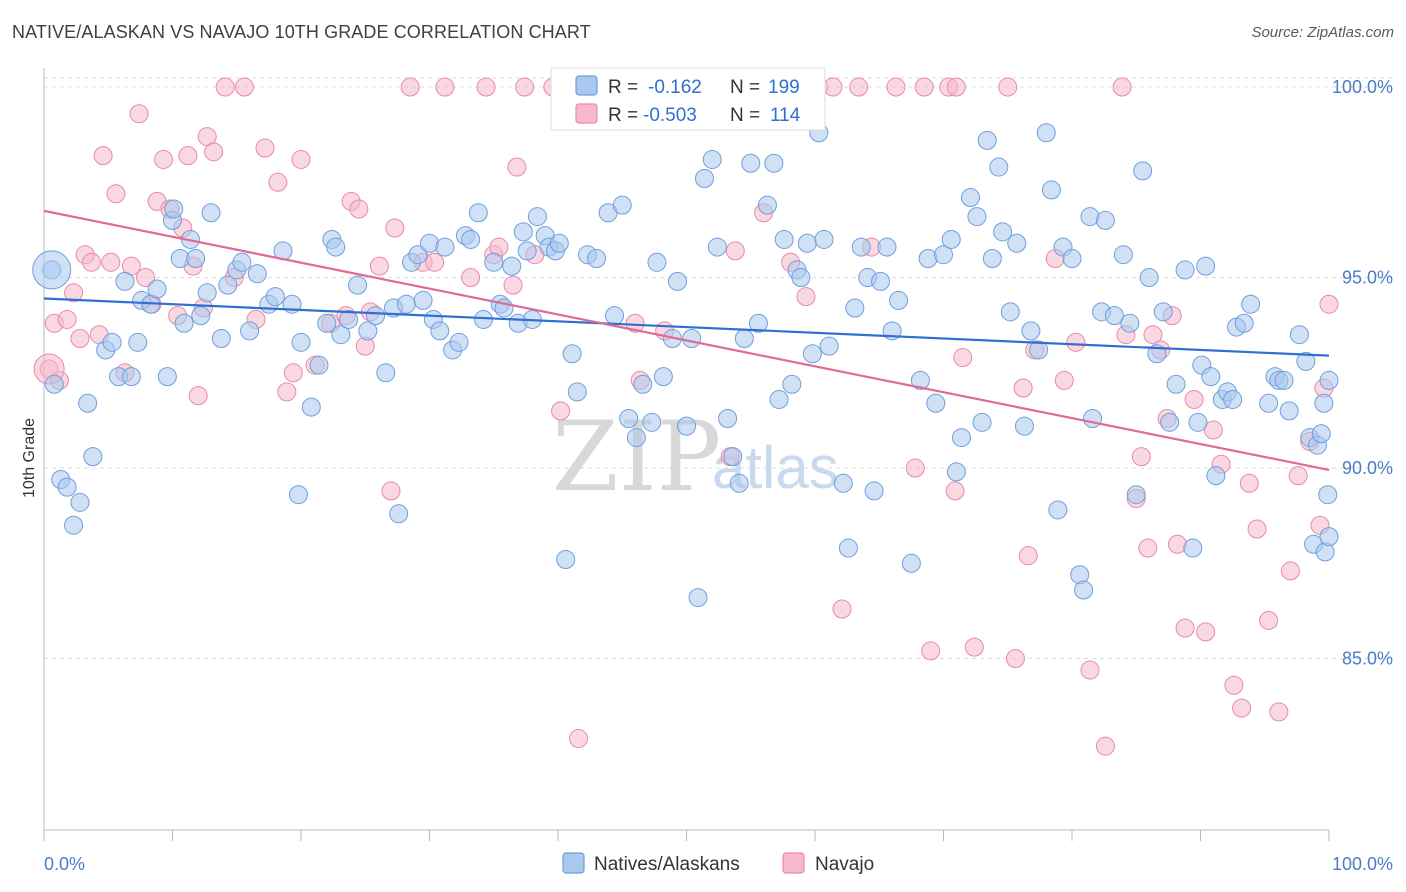 This screenshot has height=892, width=1406. Describe the element at coordinates (586, 113) in the screenshot. I see `stats-swatch-pink` at that location.